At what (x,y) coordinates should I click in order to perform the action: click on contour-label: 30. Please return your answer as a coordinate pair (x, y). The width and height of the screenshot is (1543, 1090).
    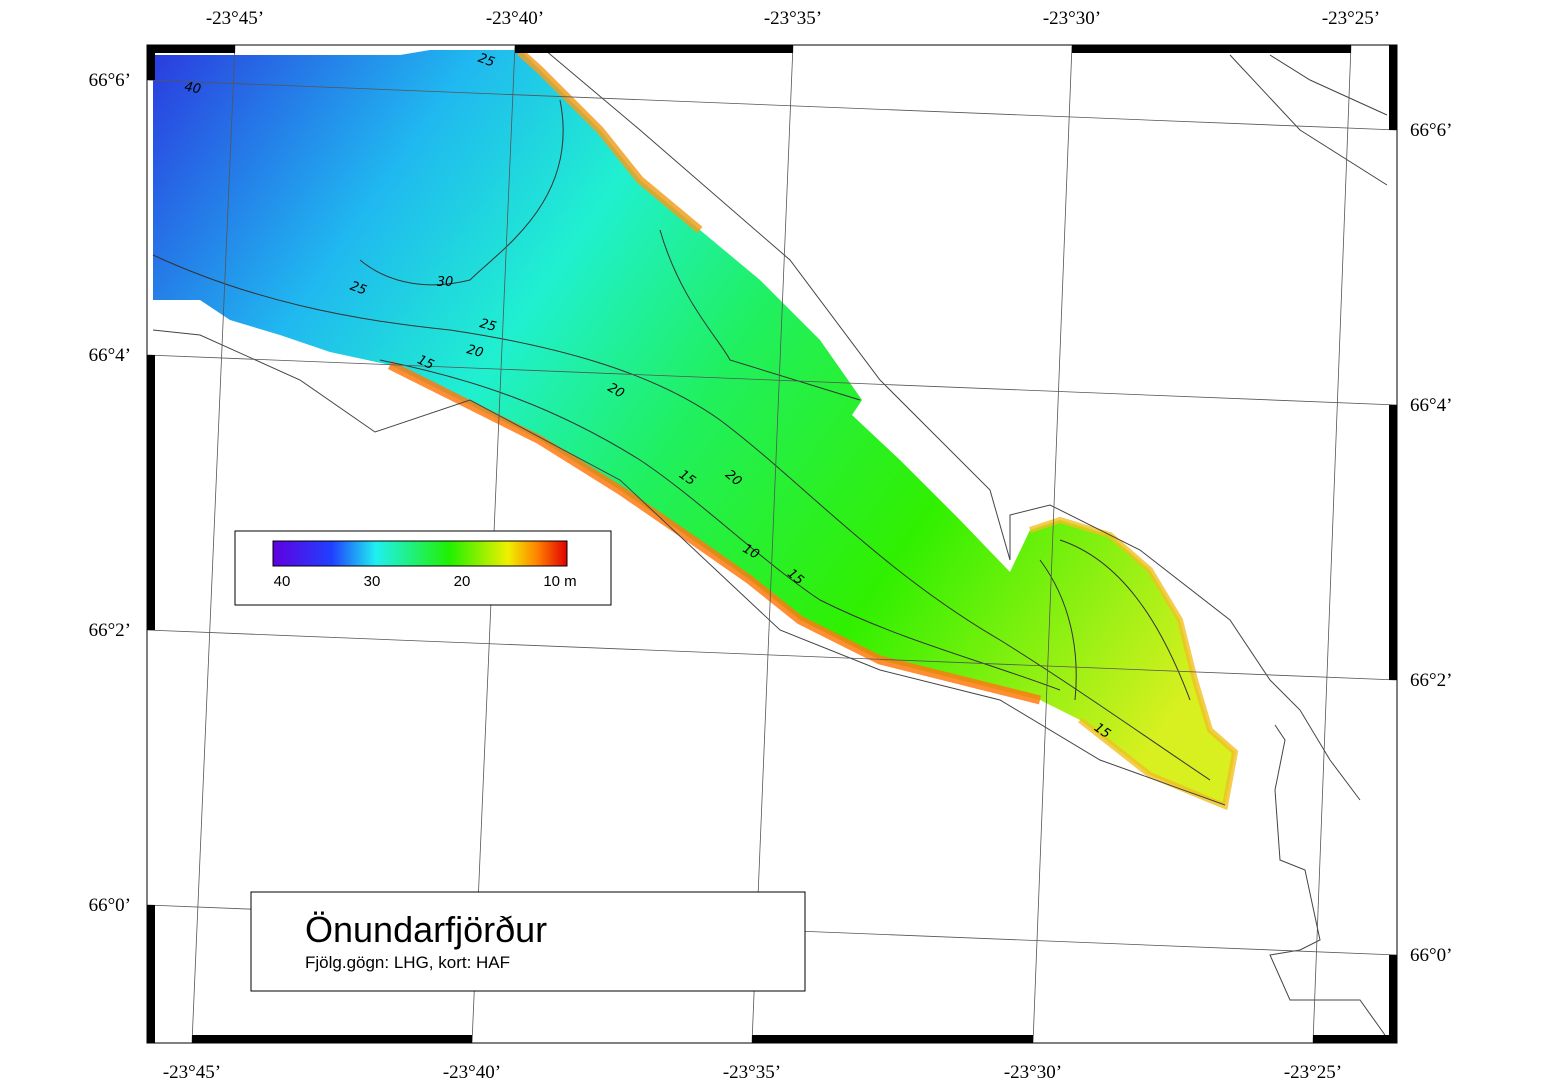
    Looking at the image, I should click on (445, 282).